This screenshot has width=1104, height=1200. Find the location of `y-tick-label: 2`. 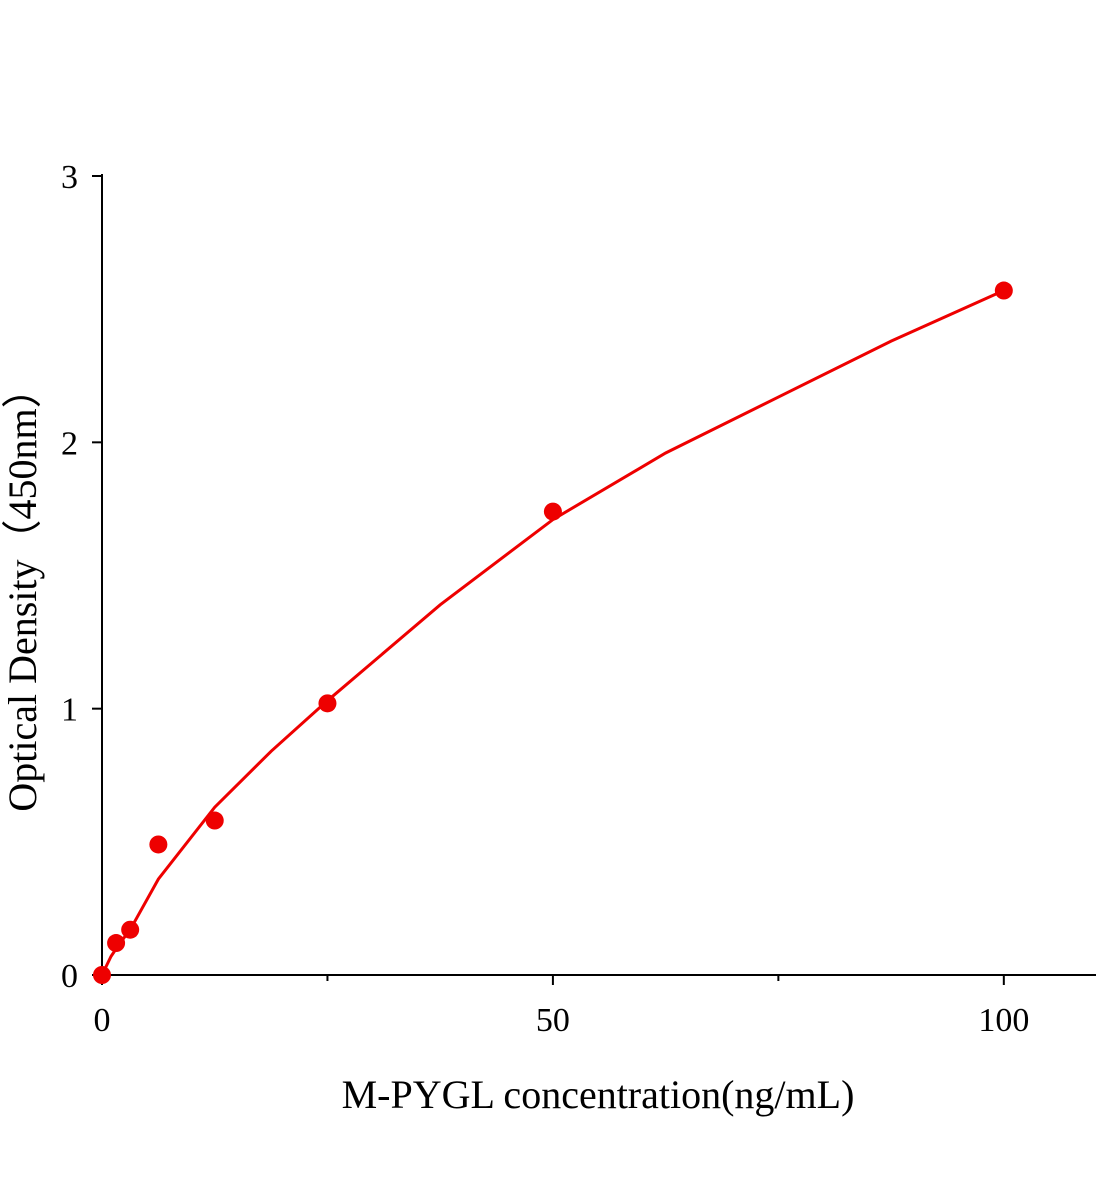

y-tick-label: 2 is located at coordinates (69, 443).